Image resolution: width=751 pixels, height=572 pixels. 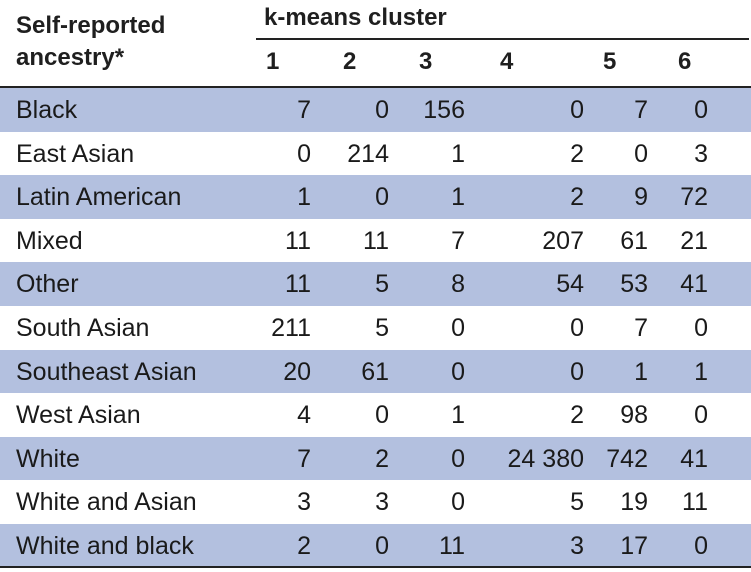 What do you see at coordinates (49, 240) in the screenshot?
I see `row-label: Mixed` at bounding box center [49, 240].